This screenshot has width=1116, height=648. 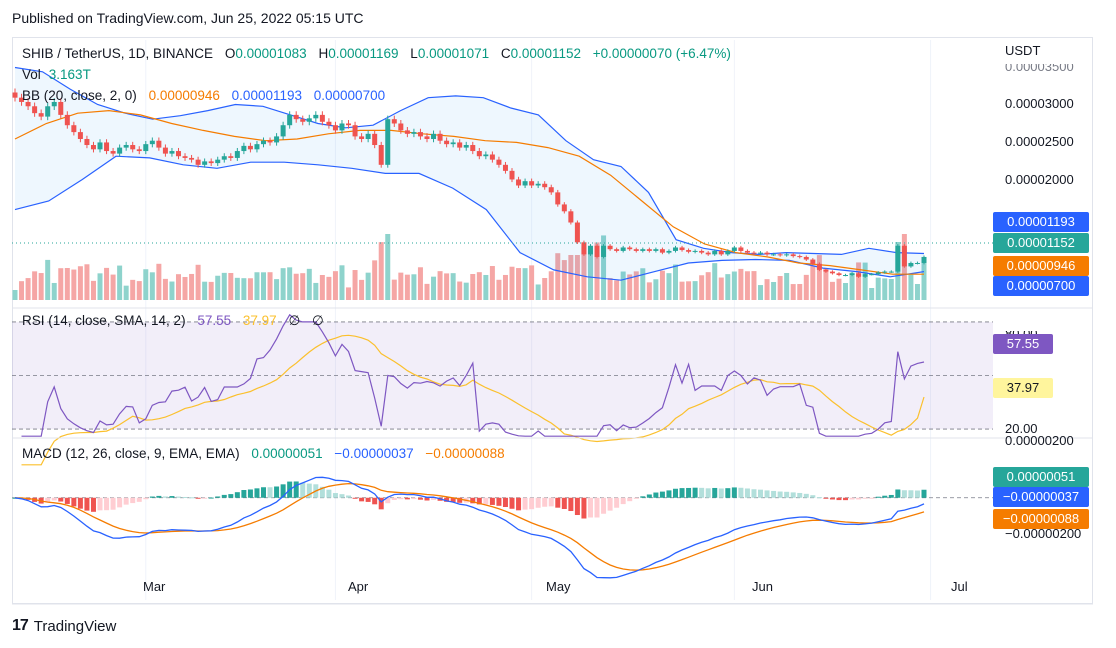 What do you see at coordinates (266, 95) in the screenshot?
I see `bb-upper-value: 0.00001193` at bounding box center [266, 95].